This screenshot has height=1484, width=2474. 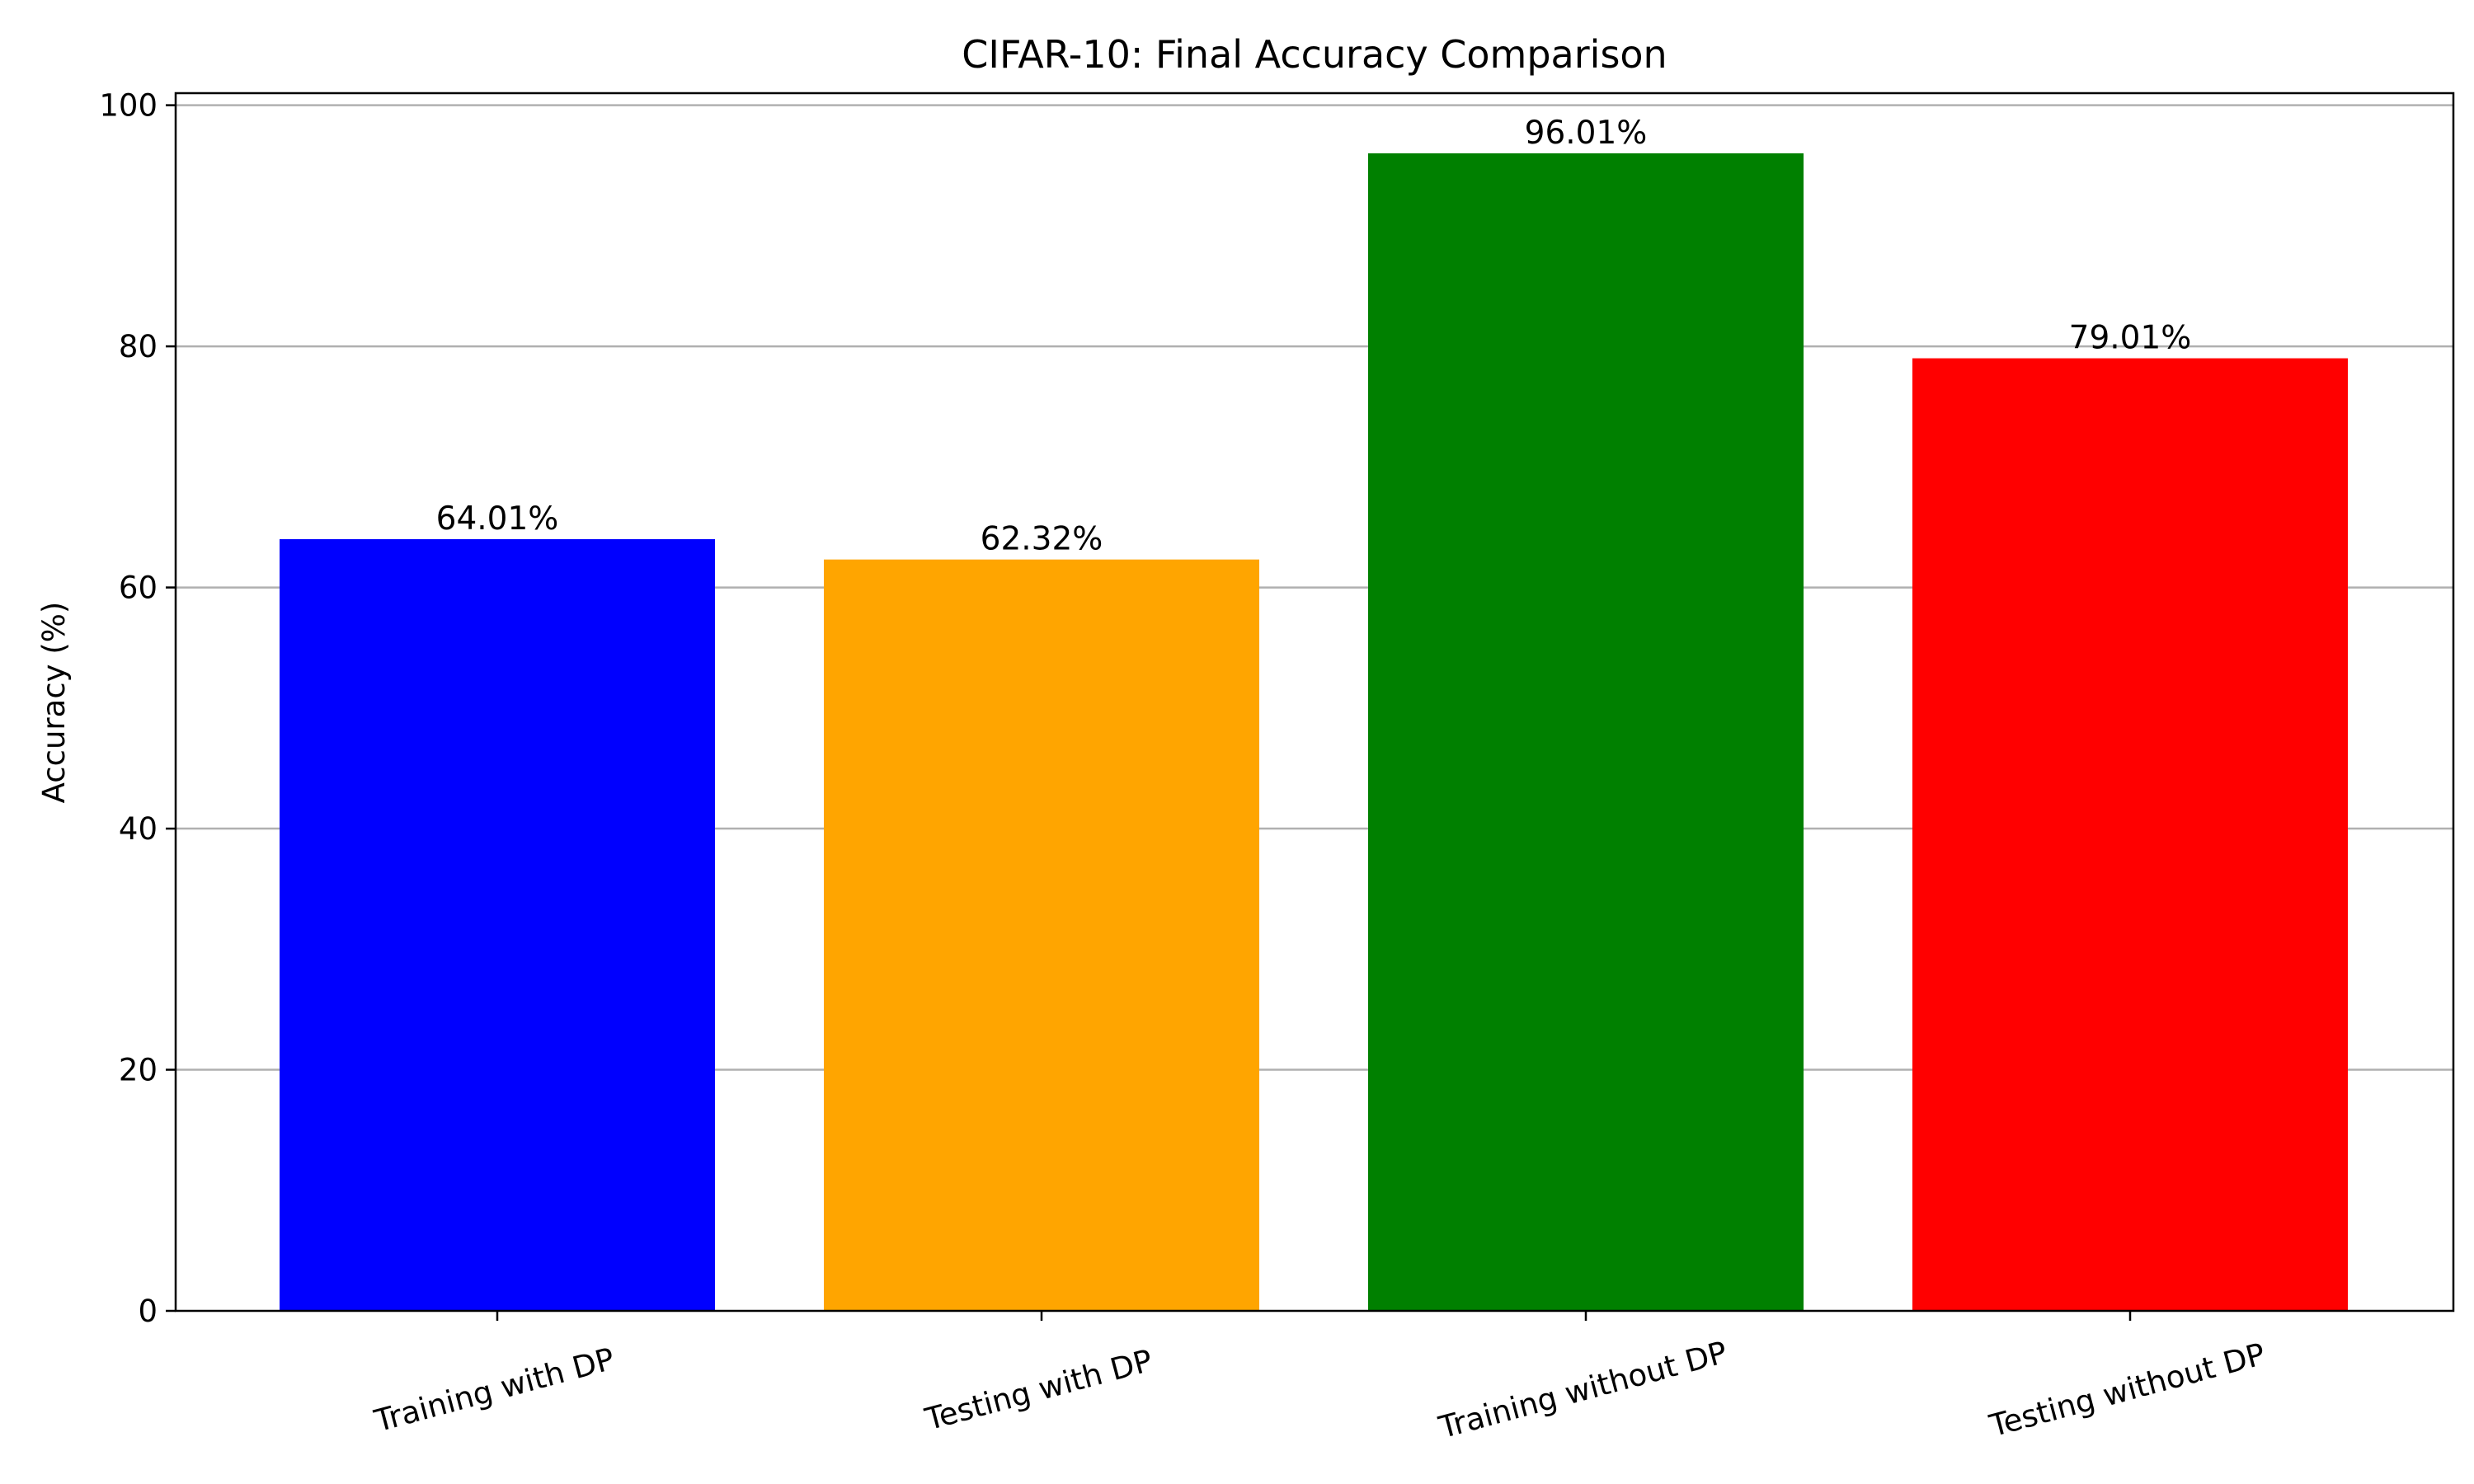 What do you see at coordinates (128, 106) in the screenshot?
I see `y-tick-label: 100` at bounding box center [128, 106].